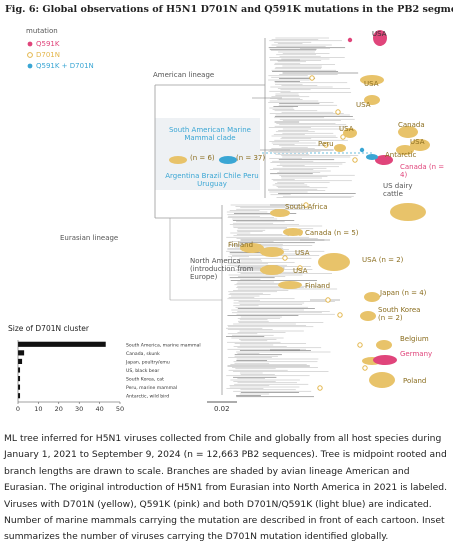  I want to click on x-tick-label: 10, so click(38, 409).